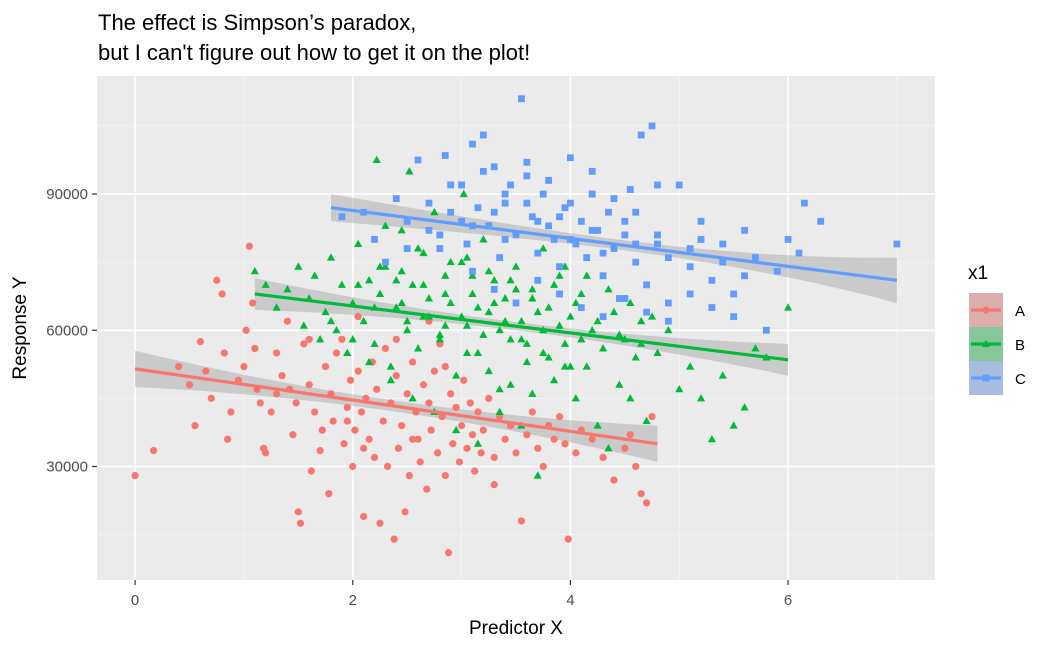 This screenshot has width=1050, height=648. What do you see at coordinates (71, 330) in the screenshot?
I see `y-axis-ticks: 30000 60000 90000` at bounding box center [71, 330].